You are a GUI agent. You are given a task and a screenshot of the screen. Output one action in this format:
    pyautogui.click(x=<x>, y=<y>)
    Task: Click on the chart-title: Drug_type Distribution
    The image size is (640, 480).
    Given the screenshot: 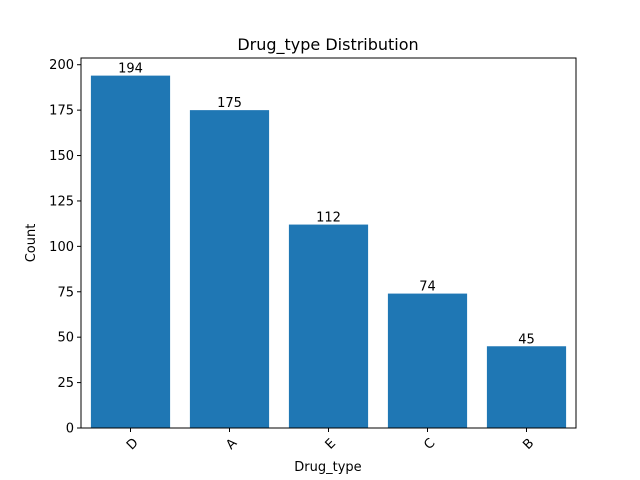 What is the action you would take?
    pyautogui.click(x=327, y=45)
    